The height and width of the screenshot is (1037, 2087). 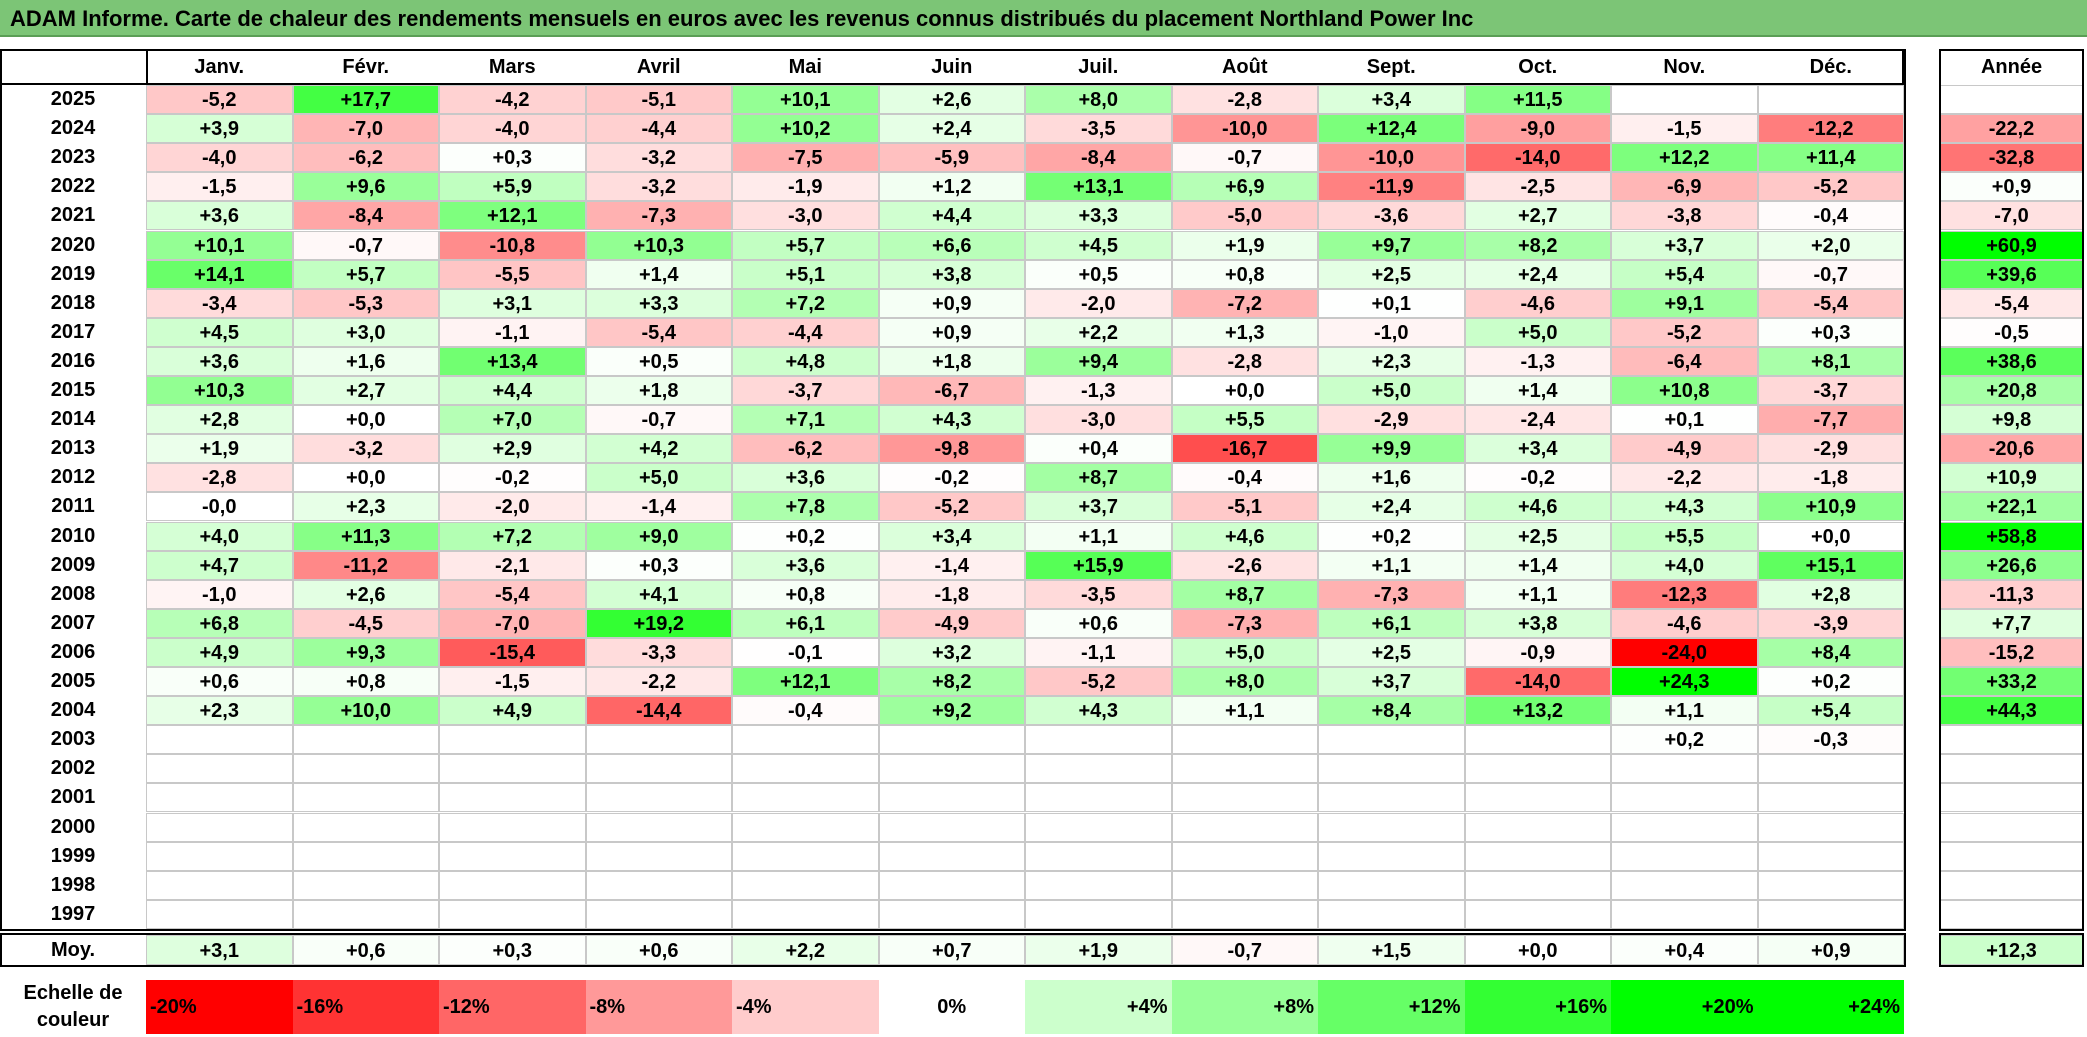 What do you see at coordinates (219, 303) in the screenshot?
I see `heatmap-cell: -3,4` at bounding box center [219, 303].